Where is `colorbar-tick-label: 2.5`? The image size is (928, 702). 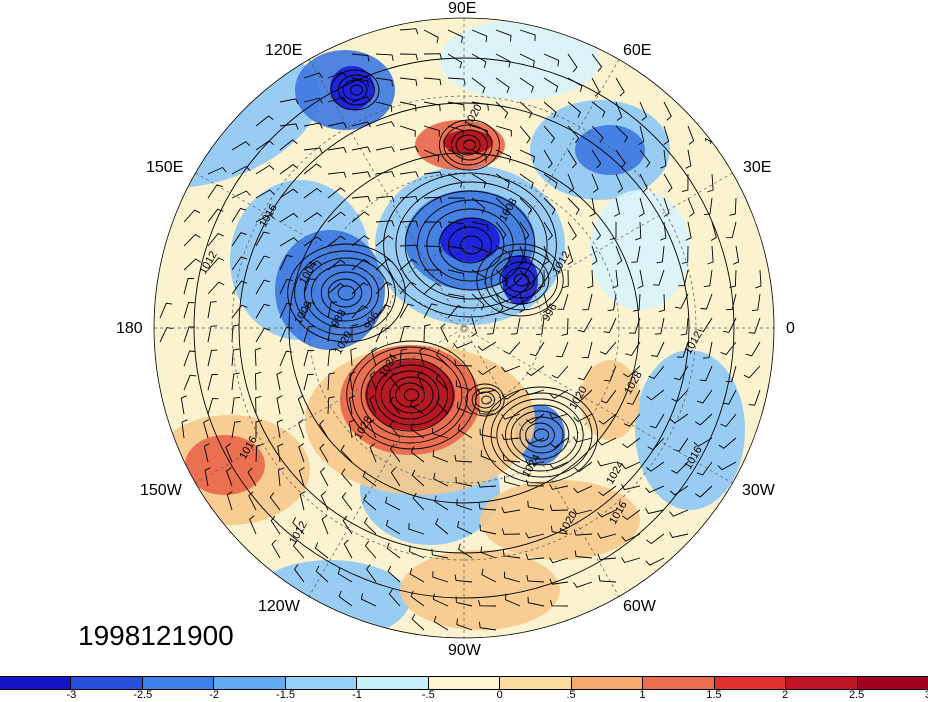 colorbar-tick-label: 2.5 is located at coordinates (856, 695).